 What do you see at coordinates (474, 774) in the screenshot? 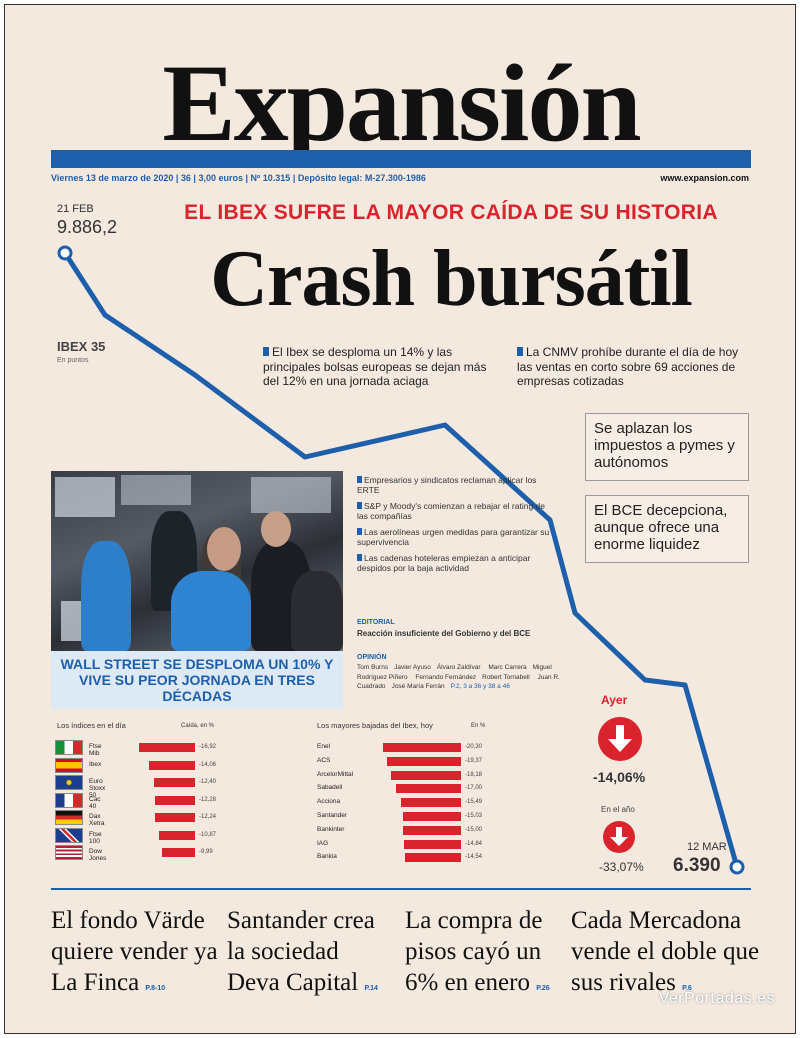
I see `table-row-value: -18,18` at bounding box center [474, 774].